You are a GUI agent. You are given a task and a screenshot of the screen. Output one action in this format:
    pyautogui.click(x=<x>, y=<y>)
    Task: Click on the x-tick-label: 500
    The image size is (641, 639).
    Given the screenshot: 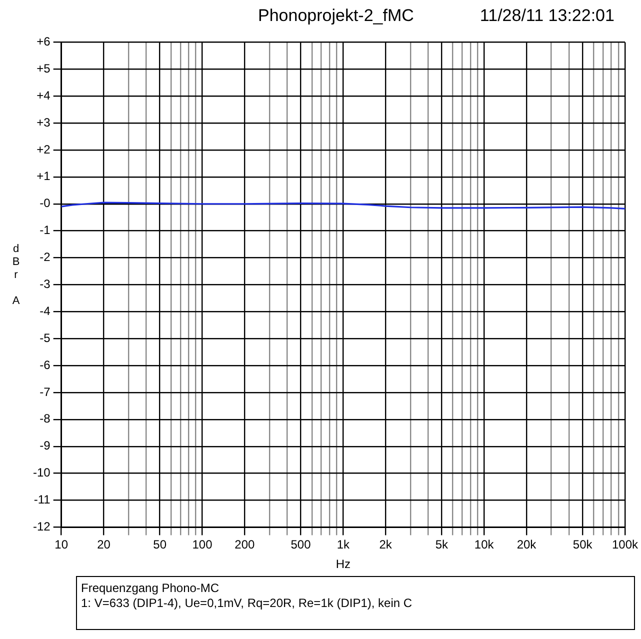 What is the action you would take?
    pyautogui.click(x=301, y=545)
    